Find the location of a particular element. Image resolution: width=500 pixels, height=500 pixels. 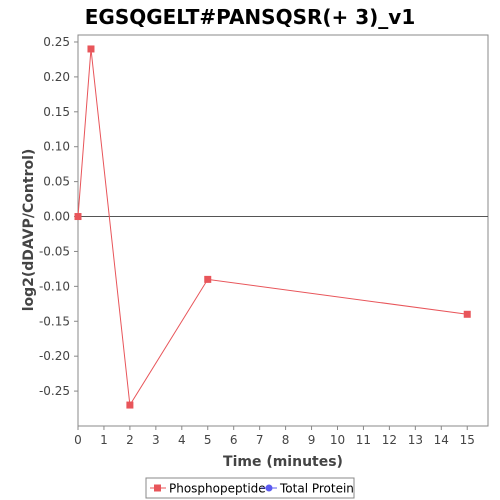

y-tick-label: 0.05 is located at coordinates (56, 182).